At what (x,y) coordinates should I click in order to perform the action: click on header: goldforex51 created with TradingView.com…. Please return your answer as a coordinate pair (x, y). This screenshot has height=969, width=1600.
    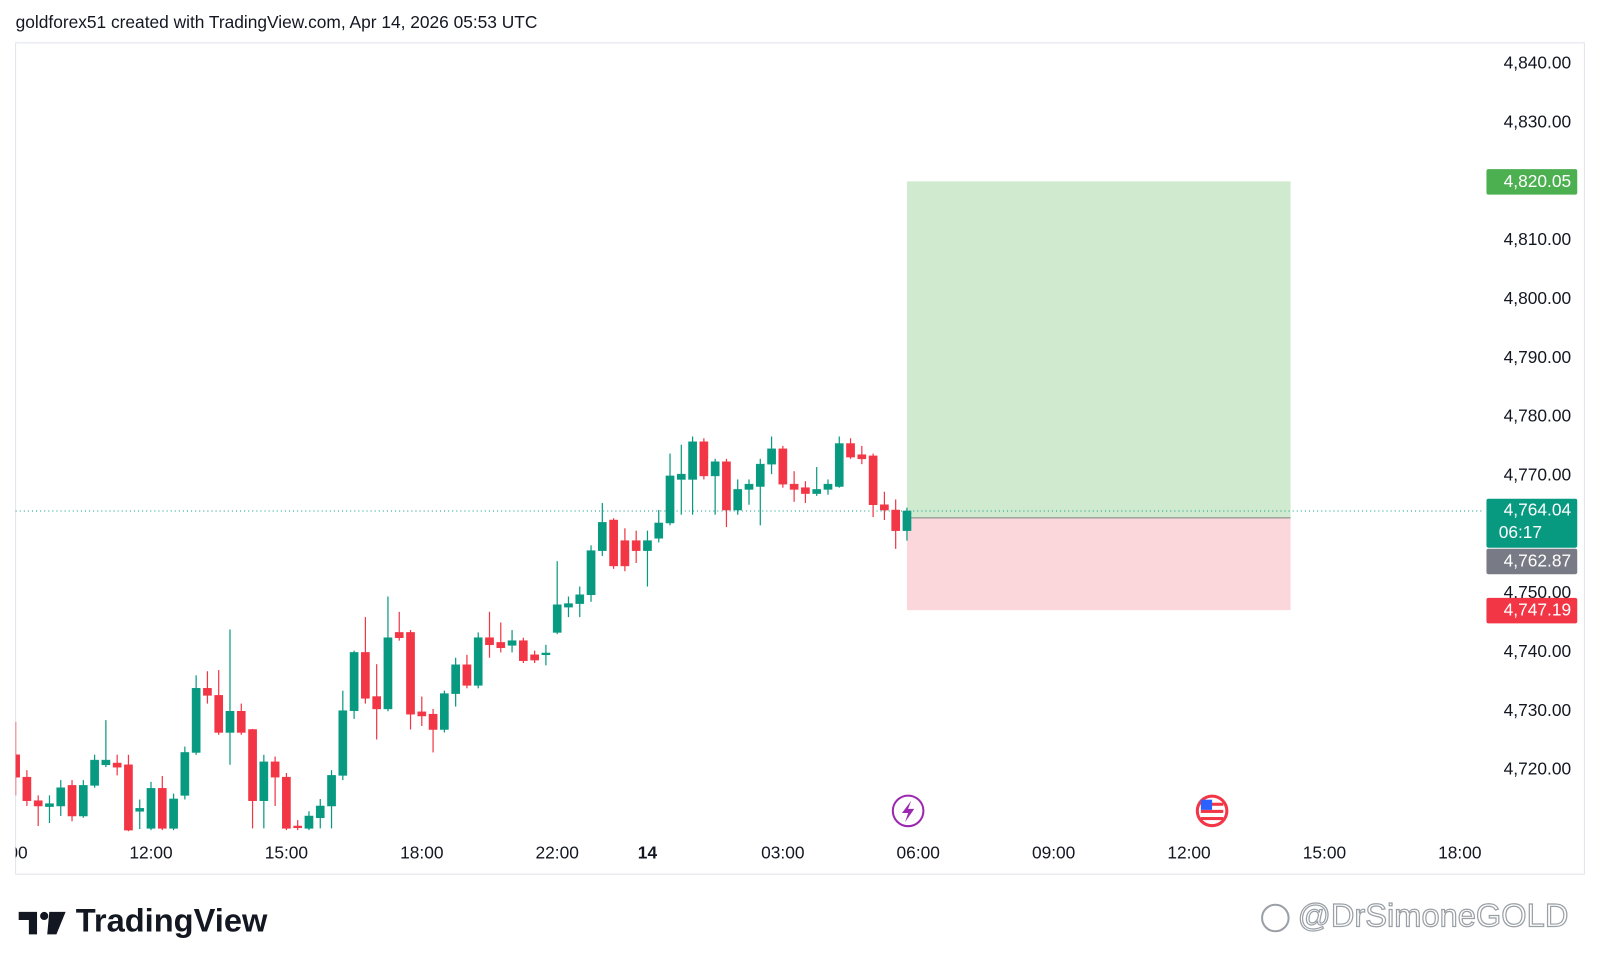
    Looking at the image, I should click on (277, 22).